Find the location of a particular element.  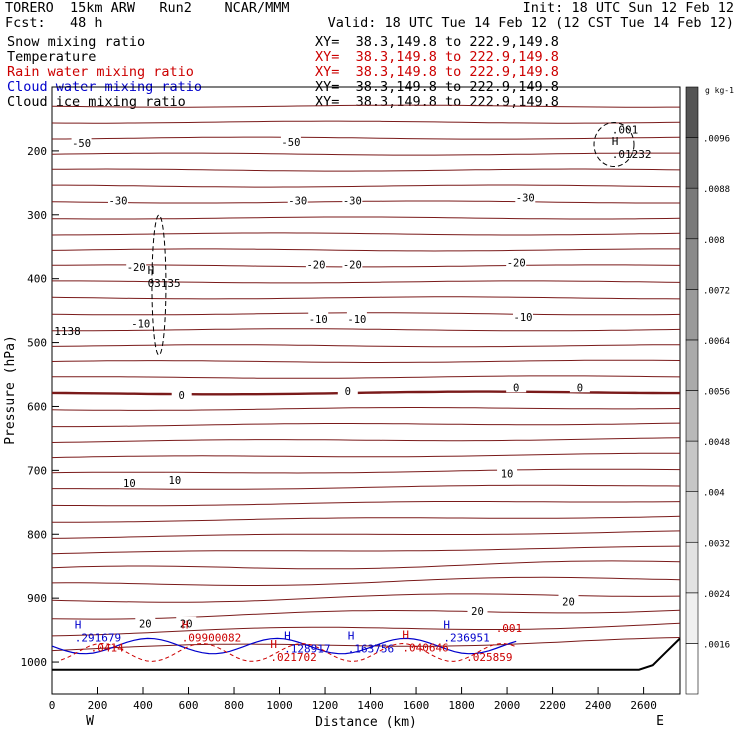

header-line2-left: Fcst: 48 h is located at coordinates (54, 23).